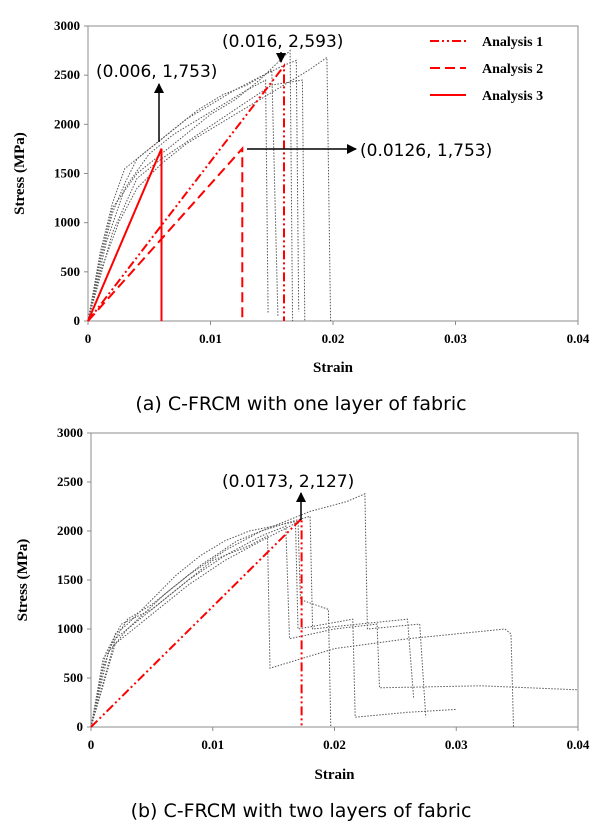 The image size is (603, 838). What do you see at coordinates (512, 69) in the screenshot?
I see `legend-label: Analysis 2` at bounding box center [512, 69].